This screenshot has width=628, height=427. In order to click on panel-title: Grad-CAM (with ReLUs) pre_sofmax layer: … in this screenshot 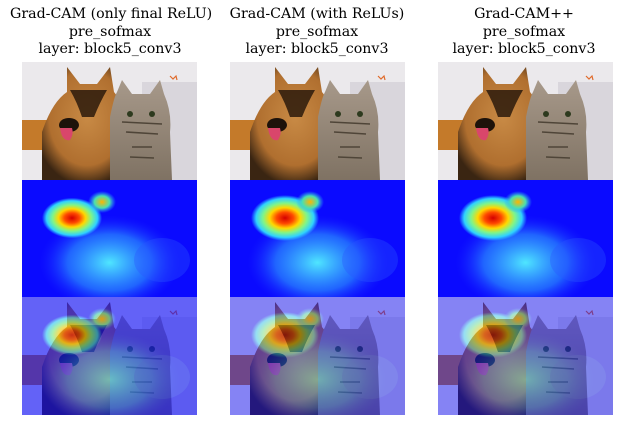, I will do `click(317, 32)`.